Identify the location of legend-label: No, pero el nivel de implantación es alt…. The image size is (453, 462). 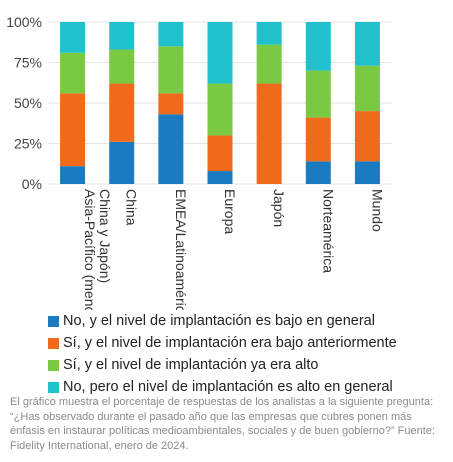
(228, 387).